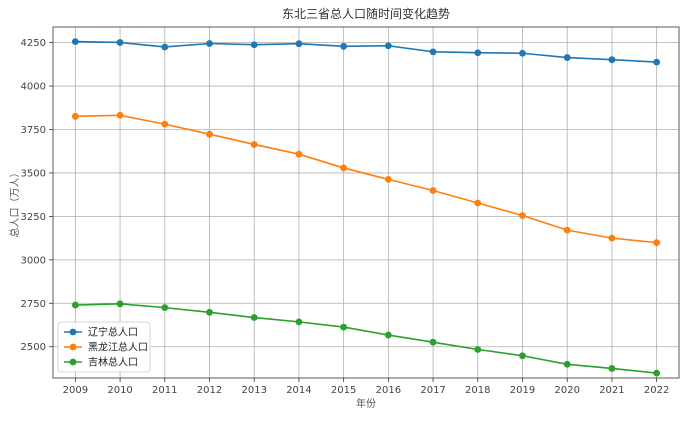  What do you see at coordinates (388, 390) in the screenshot?
I see `x-tick-label: 2016` at bounding box center [388, 390].